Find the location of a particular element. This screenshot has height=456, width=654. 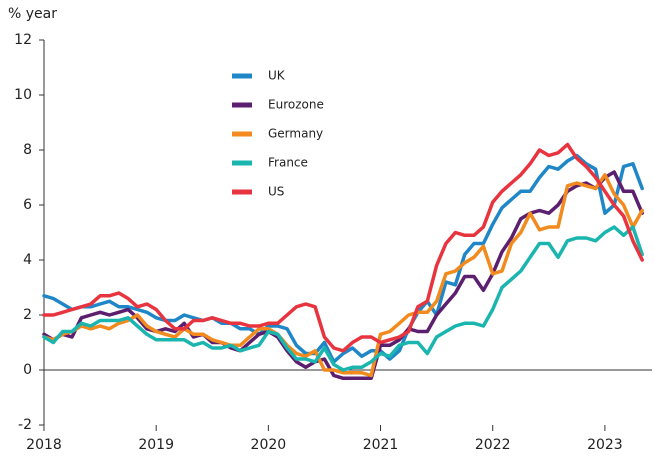

y-axis-label: % year is located at coordinates (32, 14).